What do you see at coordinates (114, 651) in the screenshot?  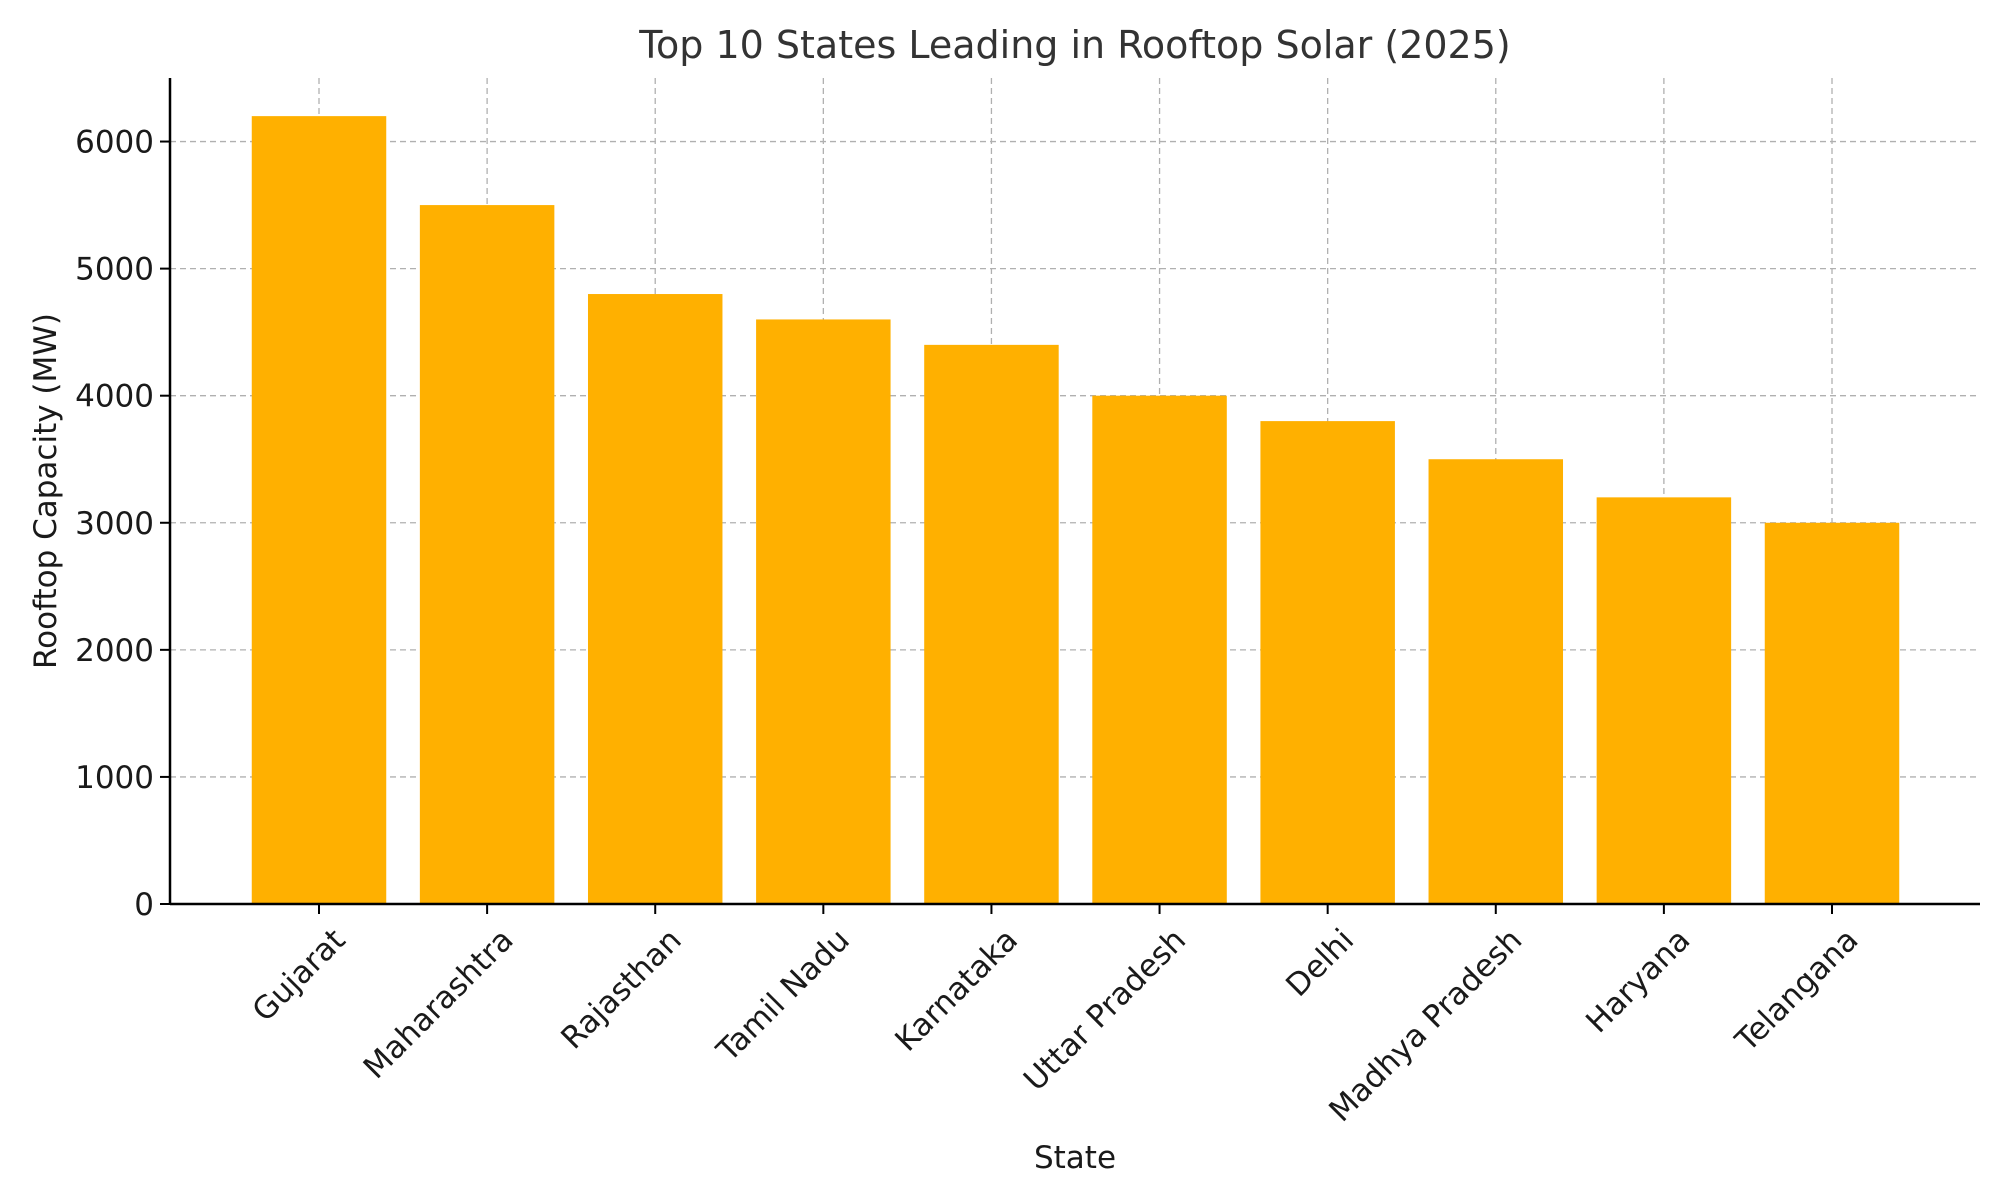 I see `y-tick-label: 2000` at bounding box center [114, 651].